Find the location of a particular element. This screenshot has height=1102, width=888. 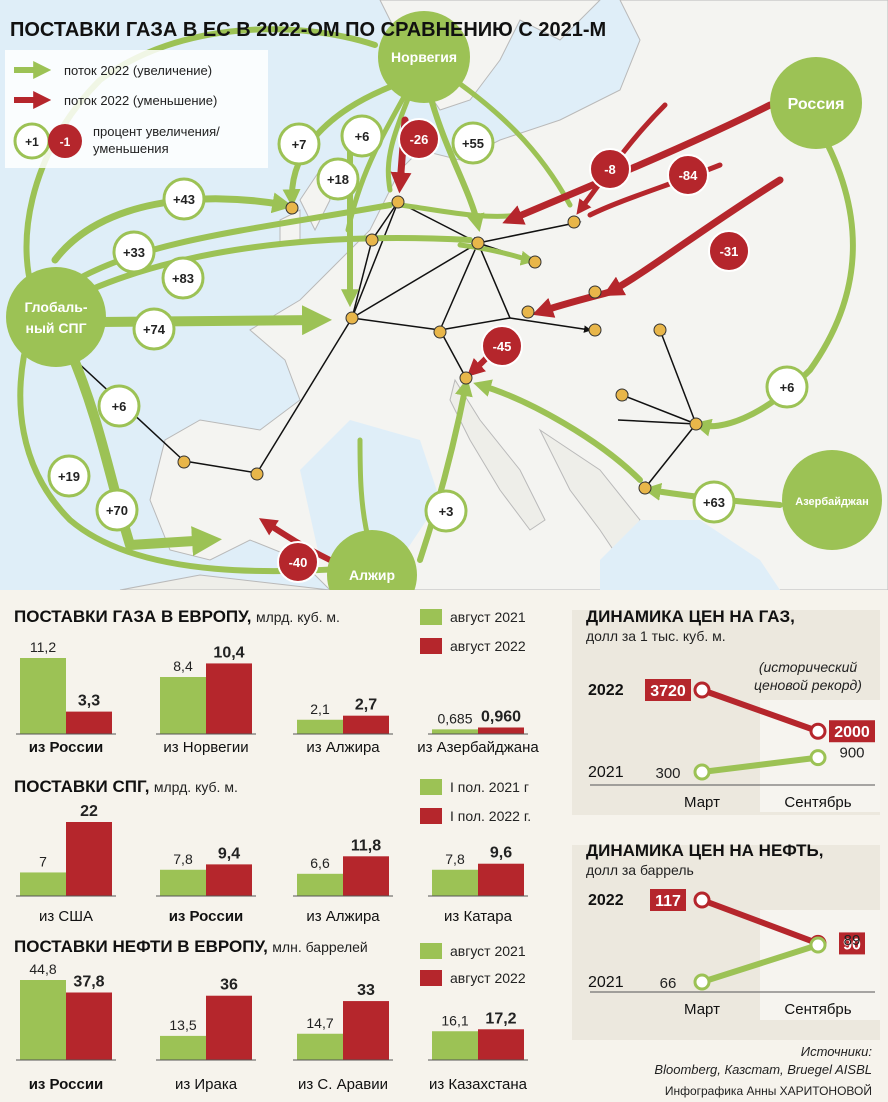

chart-title: ДИНАМИКА ЦЕН НА НЕФТЬ, is located at coordinates (704, 850).